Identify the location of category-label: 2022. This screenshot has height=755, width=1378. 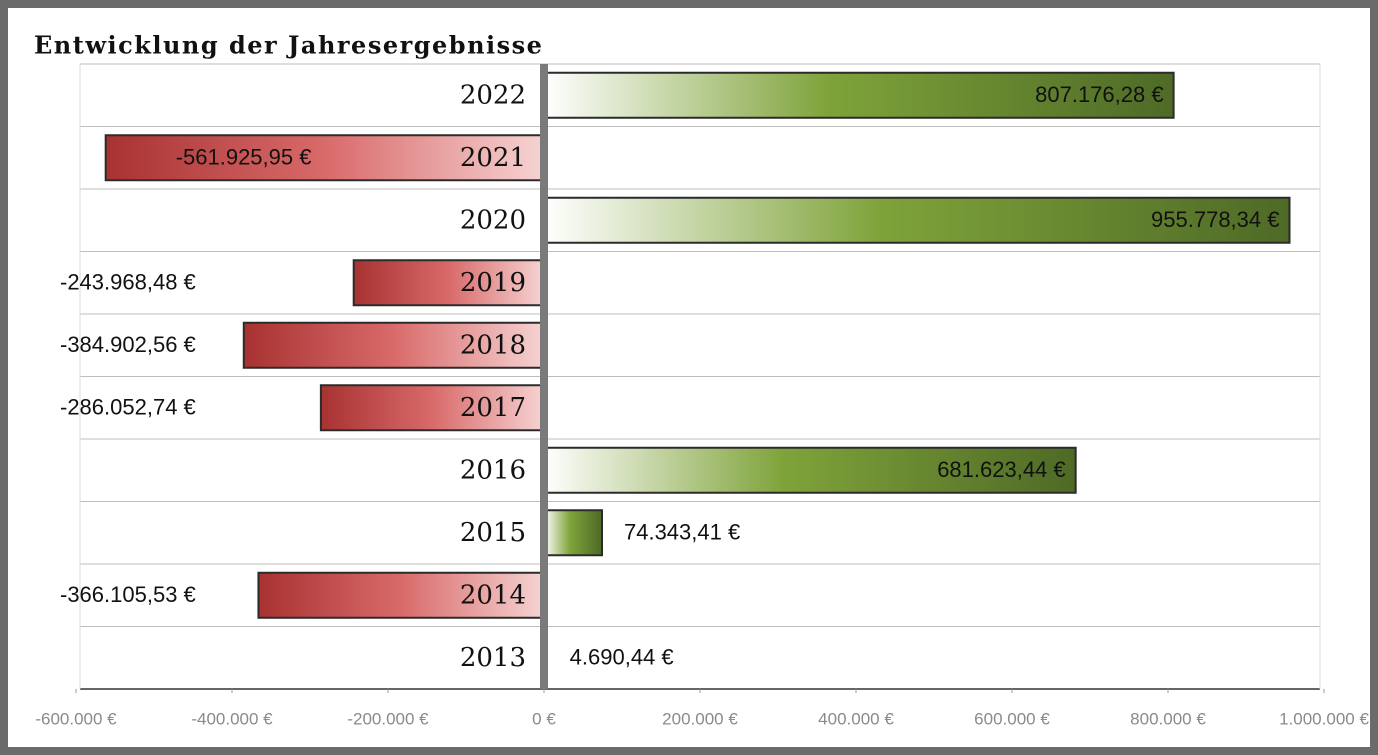
(493, 95).